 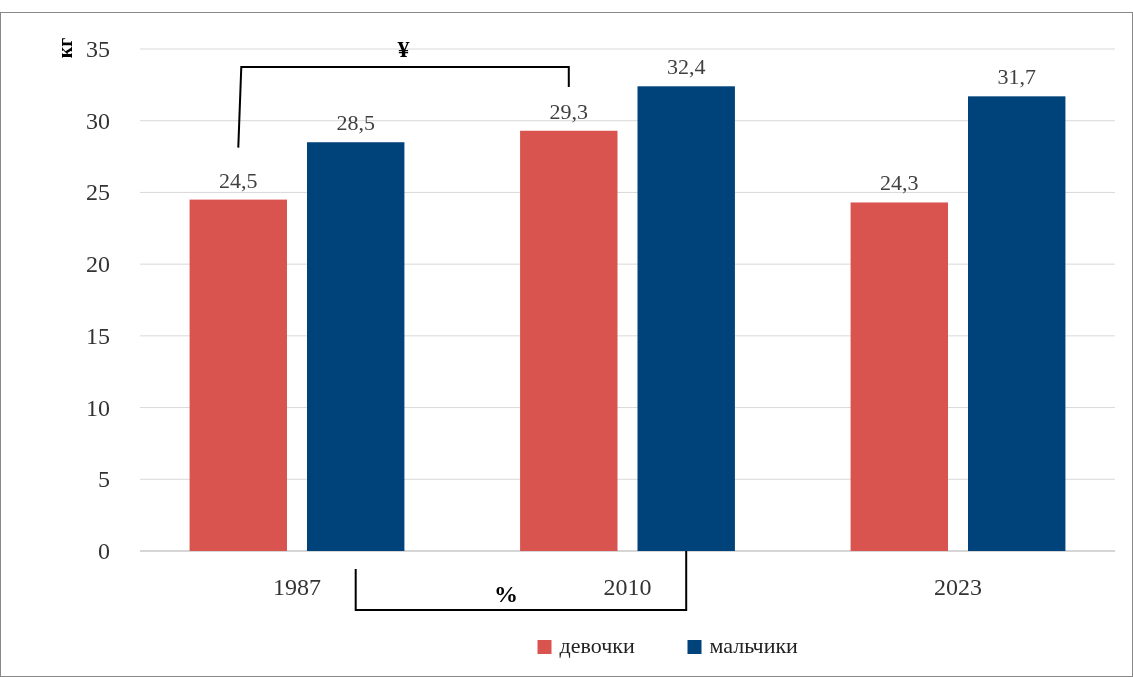 I want to click on y-tick-label: 15, so click(x=98, y=335).